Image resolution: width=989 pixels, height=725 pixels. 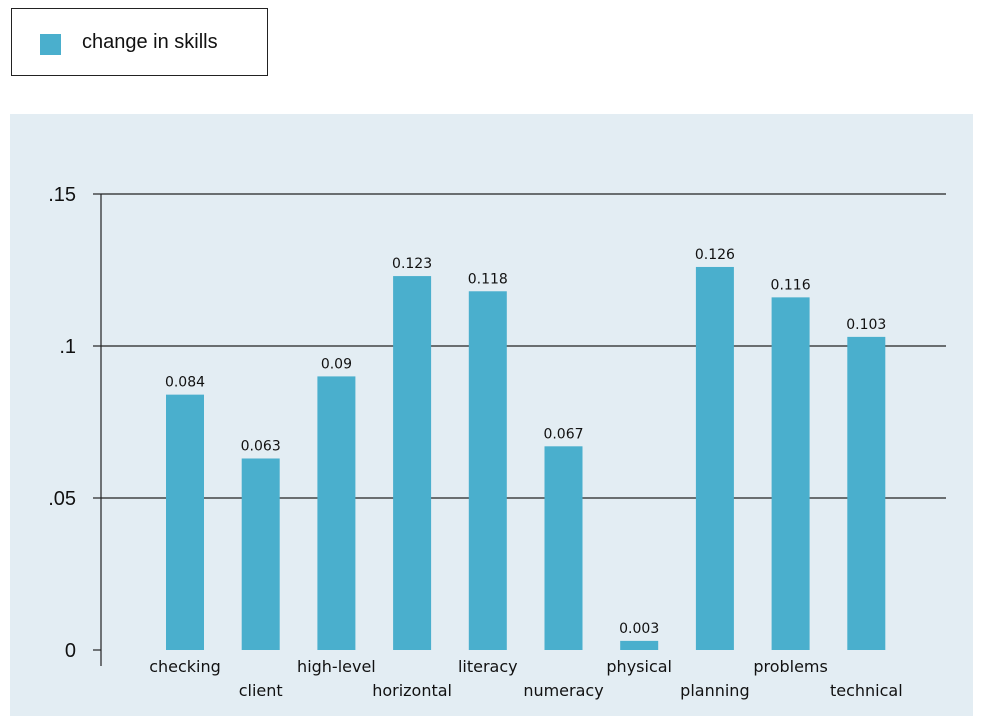 What do you see at coordinates (336, 364) in the screenshot?
I see `data-label: 0.09` at bounding box center [336, 364].